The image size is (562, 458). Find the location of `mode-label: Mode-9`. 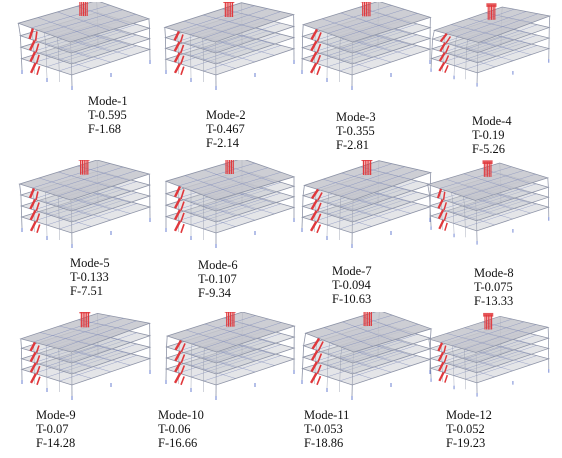

mode-label: Mode-9 is located at coordinates (56, 415).